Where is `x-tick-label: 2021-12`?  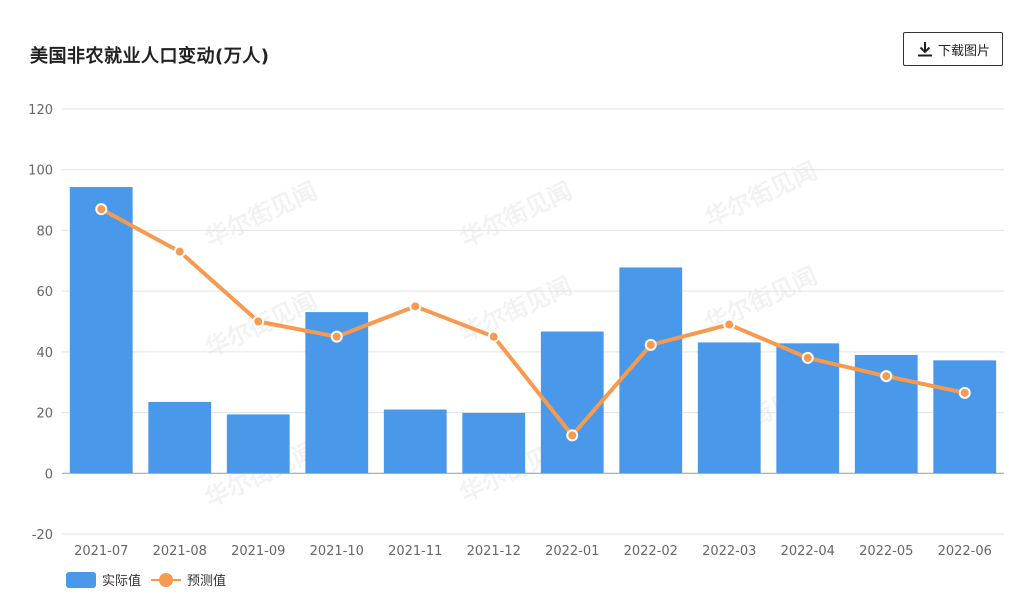 x-tick-label: 2021-12 is located at coordinates (494, 551).